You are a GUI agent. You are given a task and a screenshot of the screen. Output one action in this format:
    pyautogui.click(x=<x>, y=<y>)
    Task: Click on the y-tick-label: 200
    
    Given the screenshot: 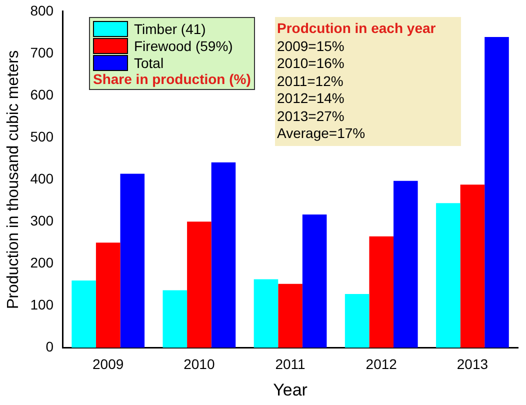 What is the action you would take?
    pyautogui.click(x=42, y=262)
    